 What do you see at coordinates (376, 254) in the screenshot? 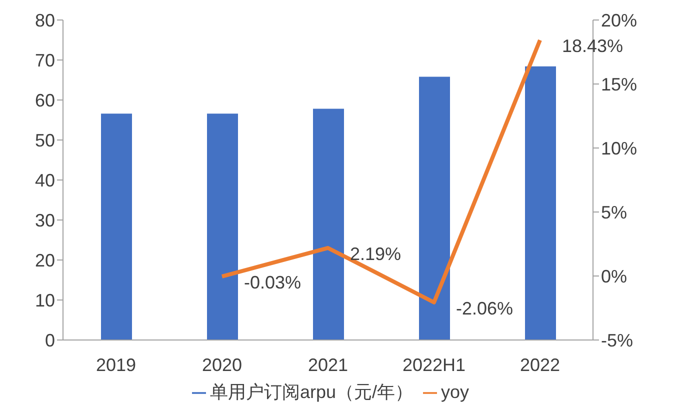
I see `data-label: 2.19%` at bounding box center [376, 254].